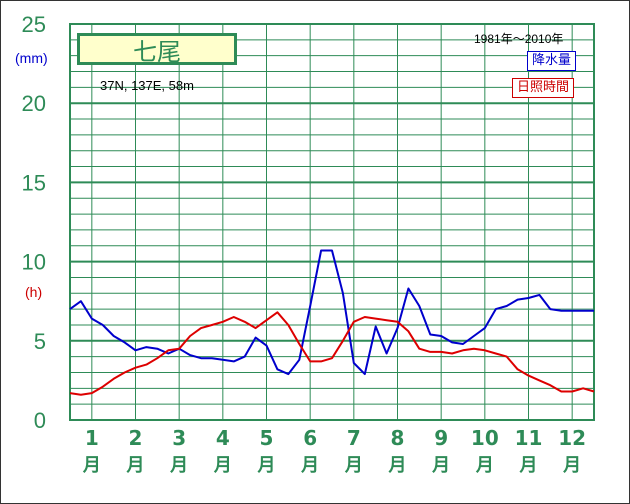 The height and width of the screenshot is (504, 630). Describe the element at coordinates (223, 438) in the screenshot. I see `x-tick-month-number: 4` at that location.